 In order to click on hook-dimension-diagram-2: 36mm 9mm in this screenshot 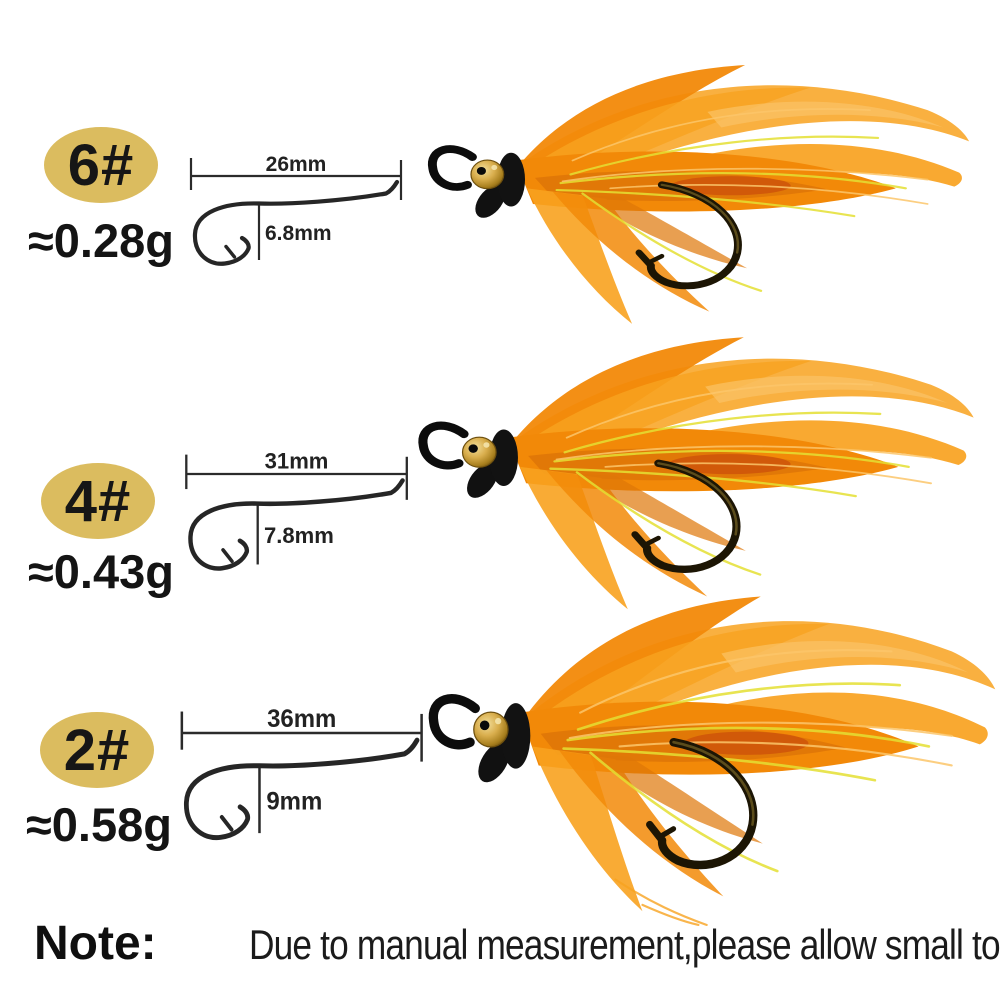, I will do `click(312, 781)`.